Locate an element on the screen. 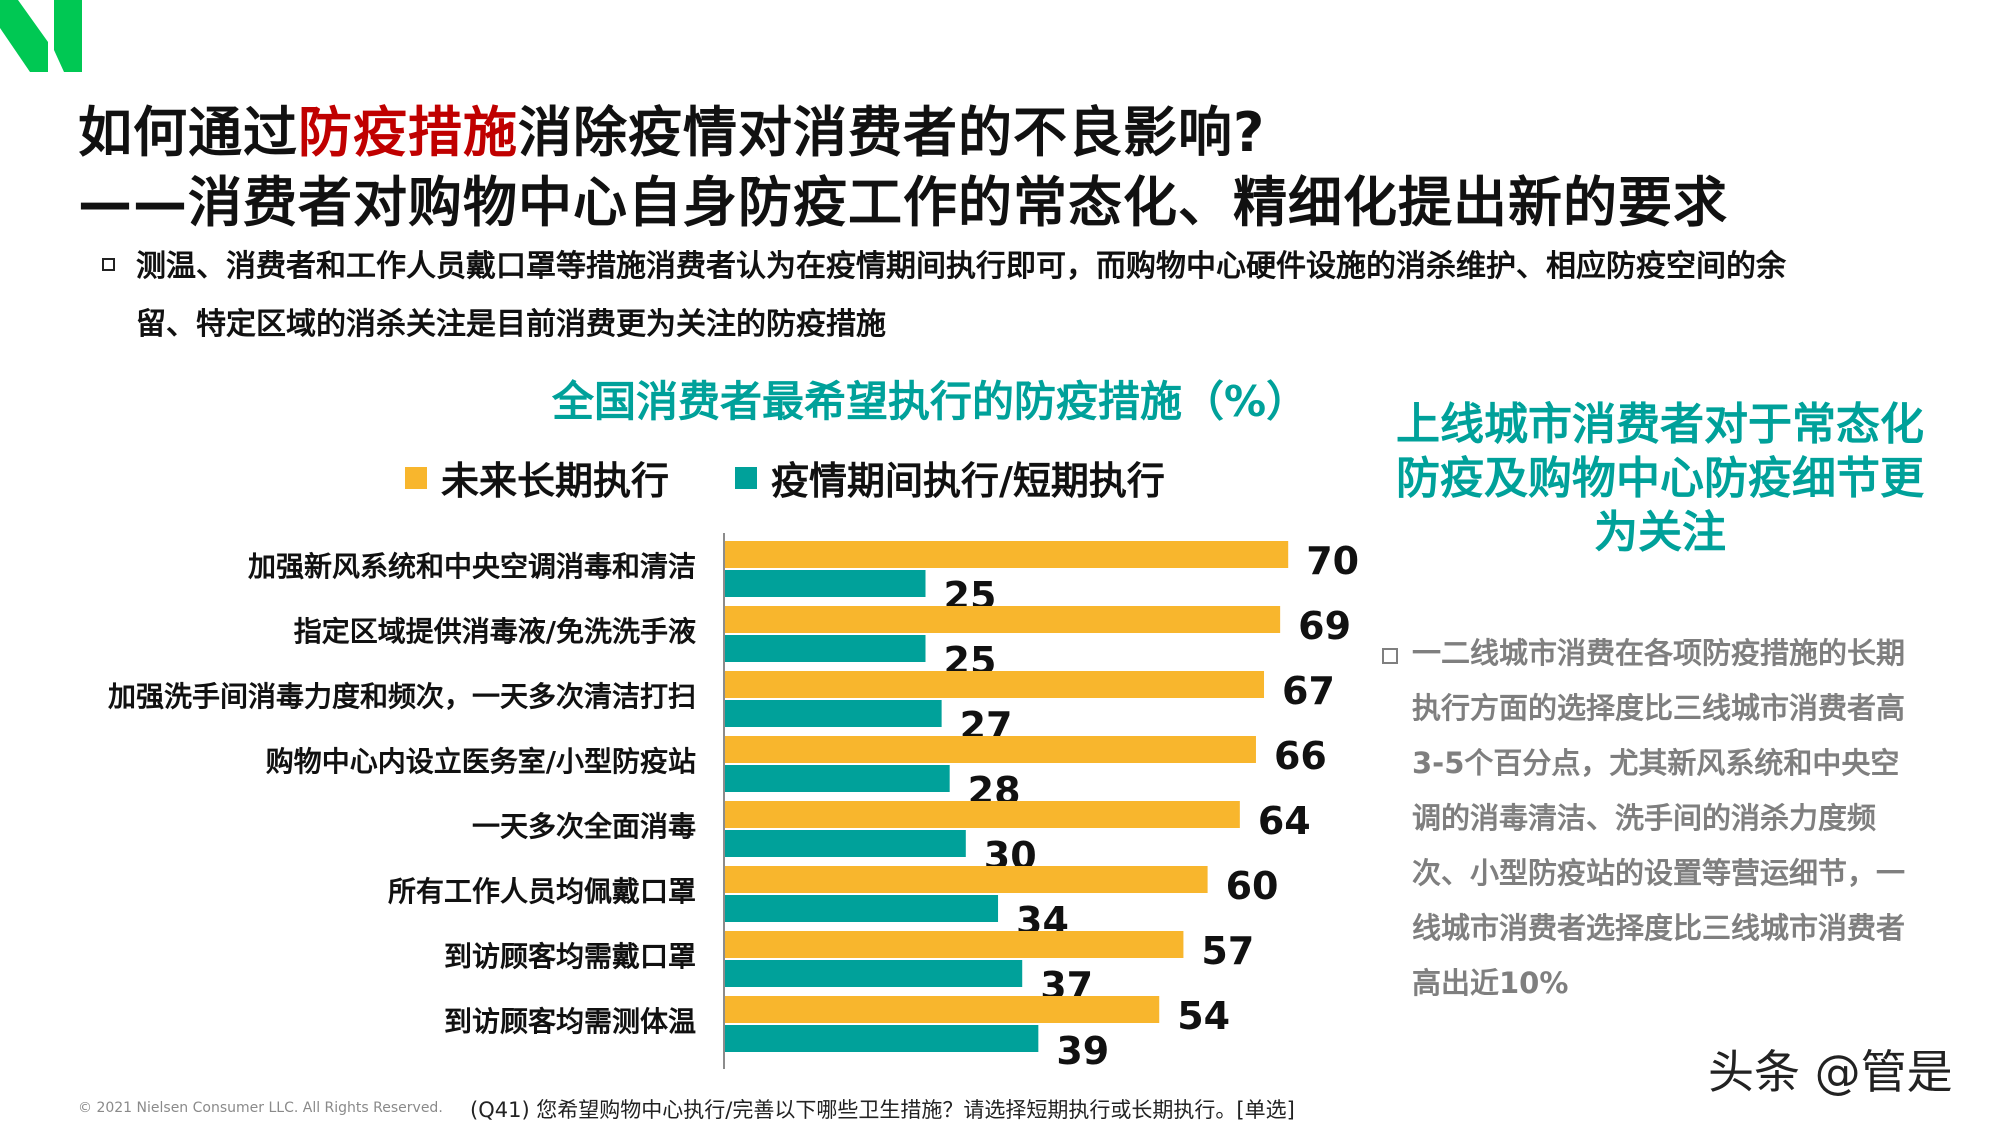  bullet-square-icon is located at coordinates (108, 264).